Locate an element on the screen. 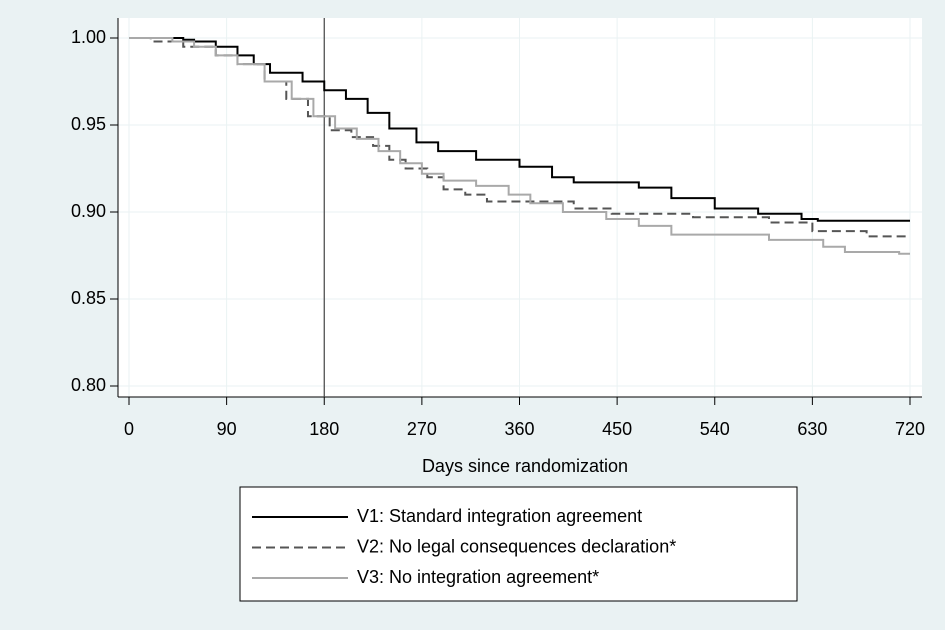 Image resolution: width=945 pixels, height=630 pixels. y-tick-label: 0.85 is located at coordinates (88, 298).